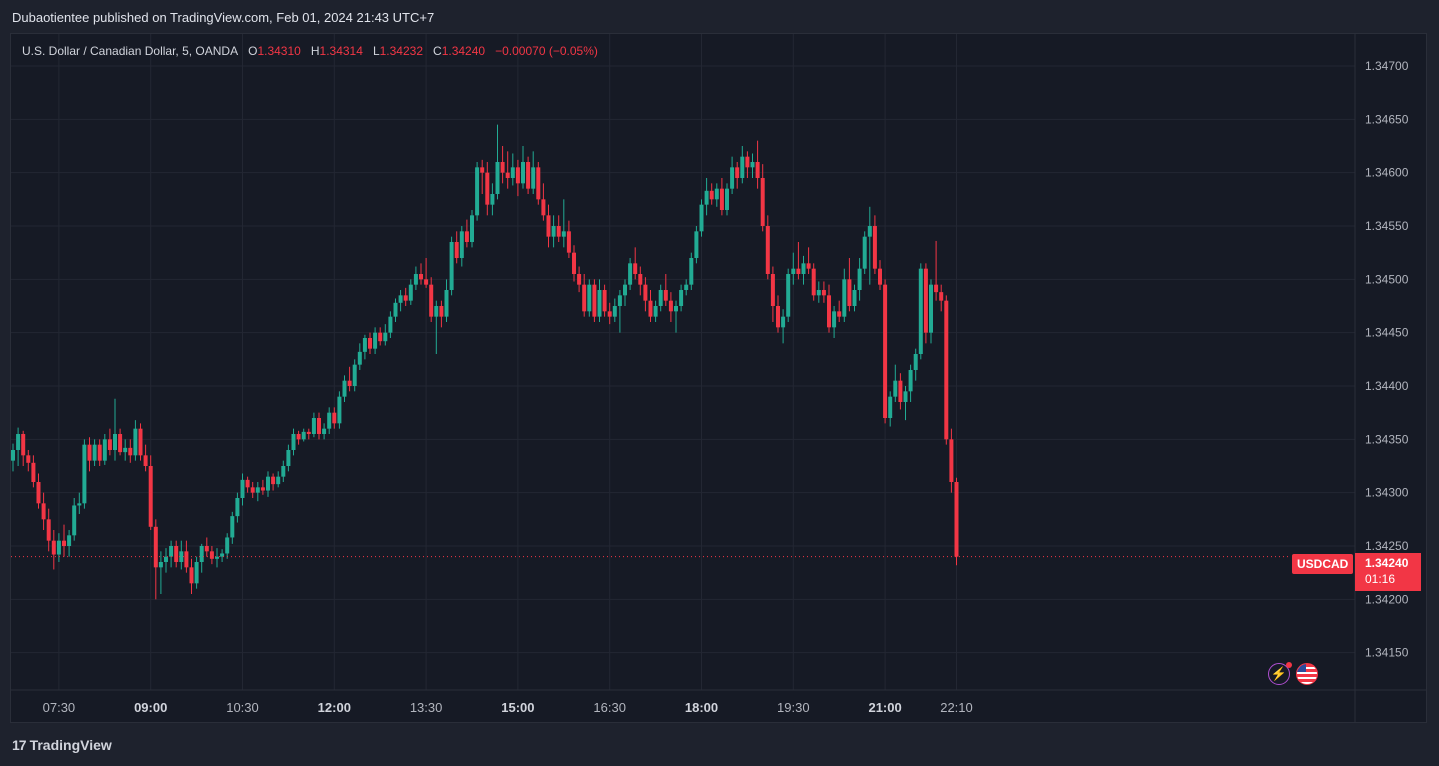 Image resolution: width=1439 pixels, height=766 pixels. Describe the element at coordinates (1279, 674) in the screenshot. I see `lightning-icon: ⚡` at that location.